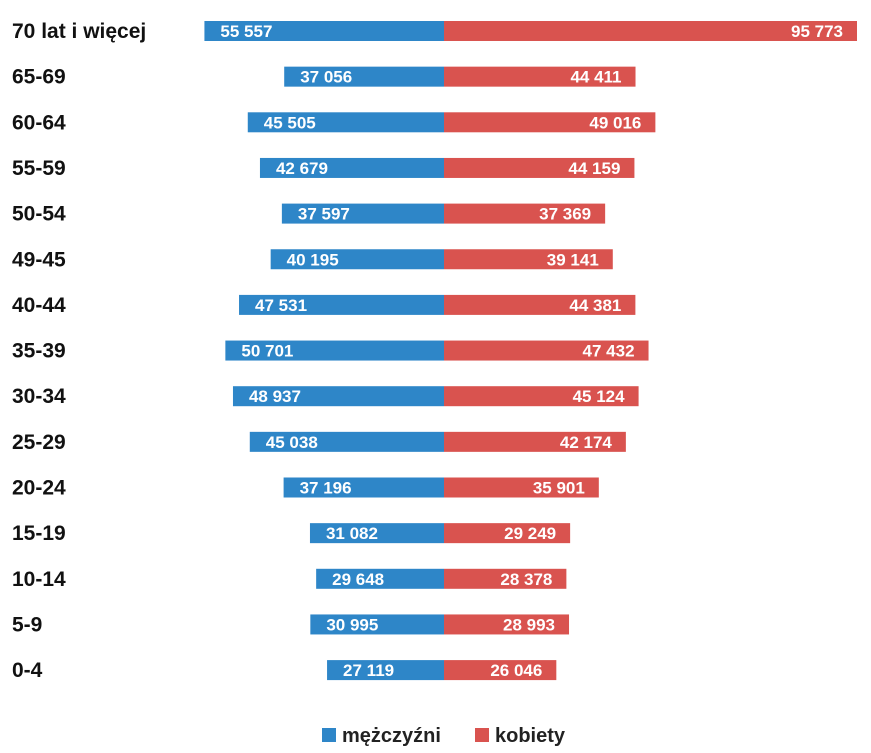 The width and height of the screenshot is (871, 753). Describe the element at coordinates (39, 259) in the screenshot. I see `category-label: 49-45` at that location.